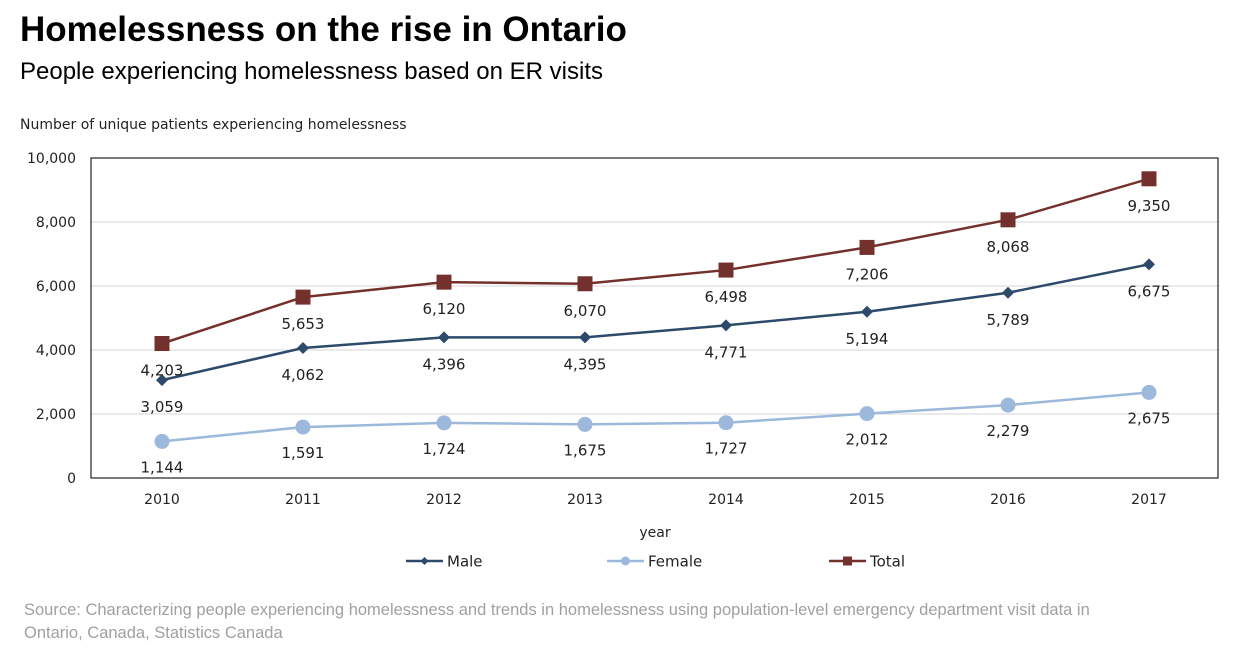  What do you see at coordinates (867, 500) in the screenshot?
I see `x-tick-label: 2015` at bounding box center [867, 500].